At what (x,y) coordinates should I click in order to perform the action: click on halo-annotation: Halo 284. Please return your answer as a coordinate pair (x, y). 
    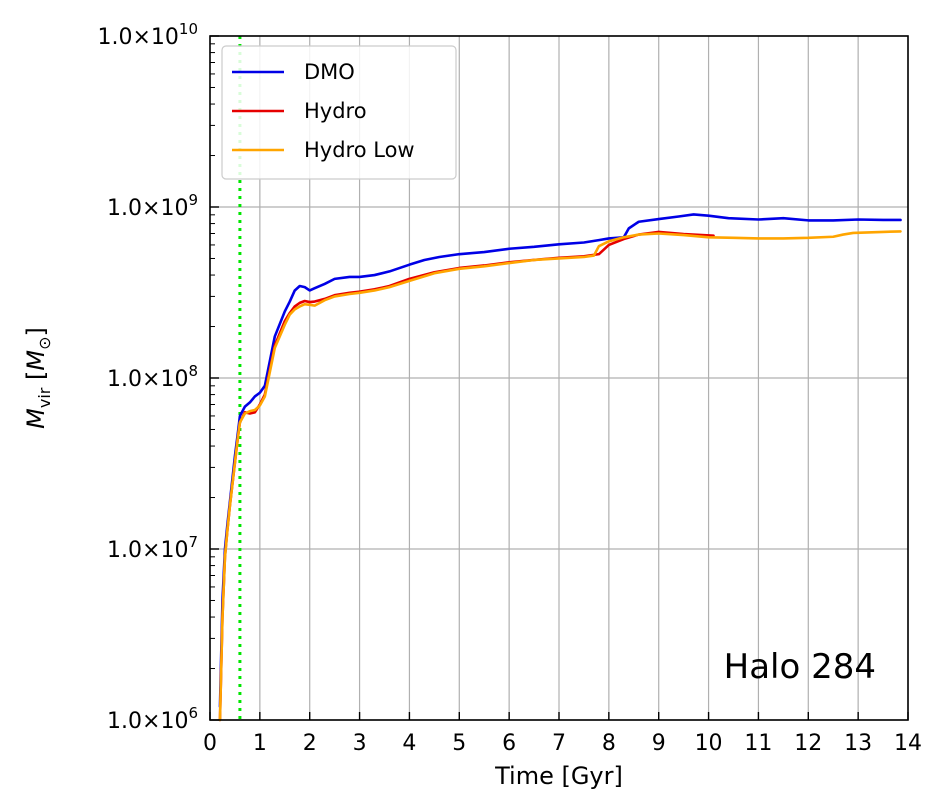
    Looking at the image, I should click on (800, 667).